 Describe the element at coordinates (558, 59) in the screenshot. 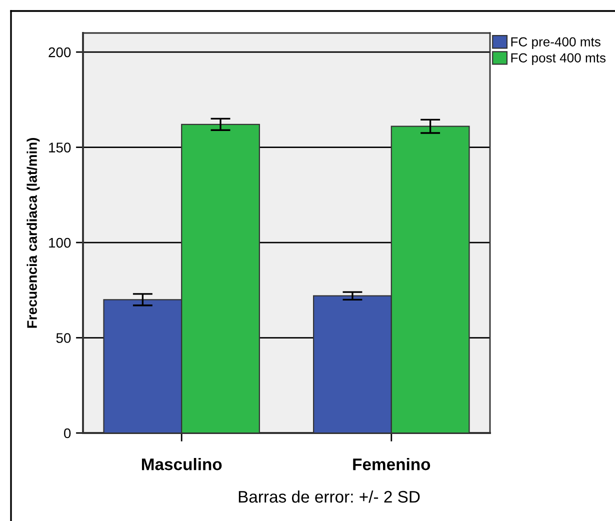

I see `legend-label: FC post 400 mts` at that location.